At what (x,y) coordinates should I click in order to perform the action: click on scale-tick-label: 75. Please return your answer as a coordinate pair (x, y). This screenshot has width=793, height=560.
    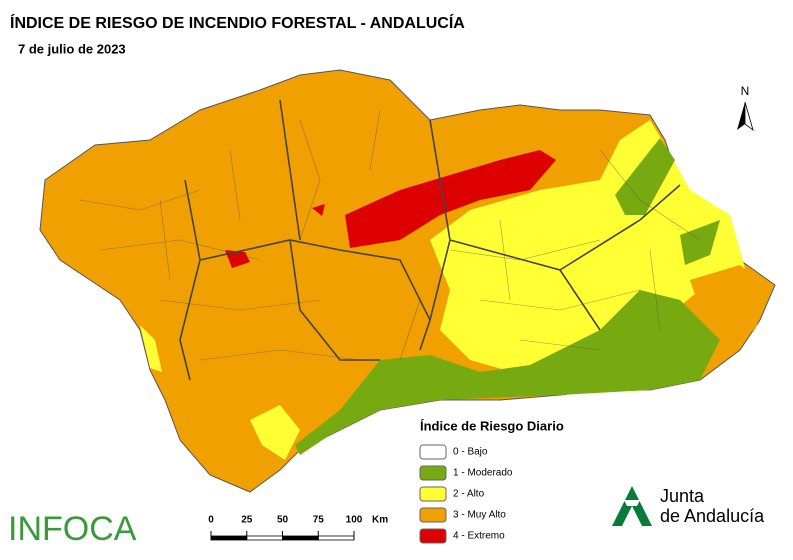
    Looking at the image, I should click on (319, 520).